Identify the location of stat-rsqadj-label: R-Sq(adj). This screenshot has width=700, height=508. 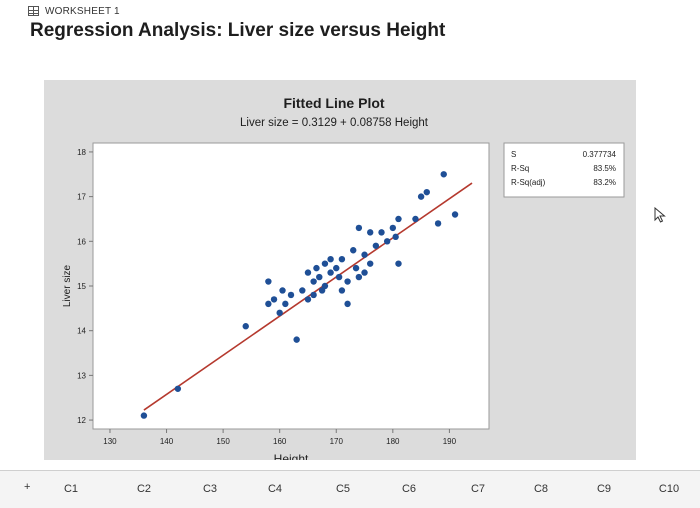
(528, 182).